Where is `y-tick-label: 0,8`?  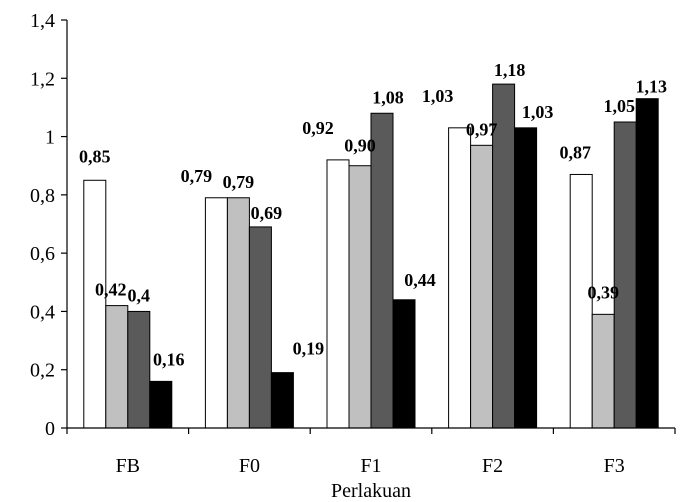 y-tick-label: 0,8 is located at coordinates (42, 196).